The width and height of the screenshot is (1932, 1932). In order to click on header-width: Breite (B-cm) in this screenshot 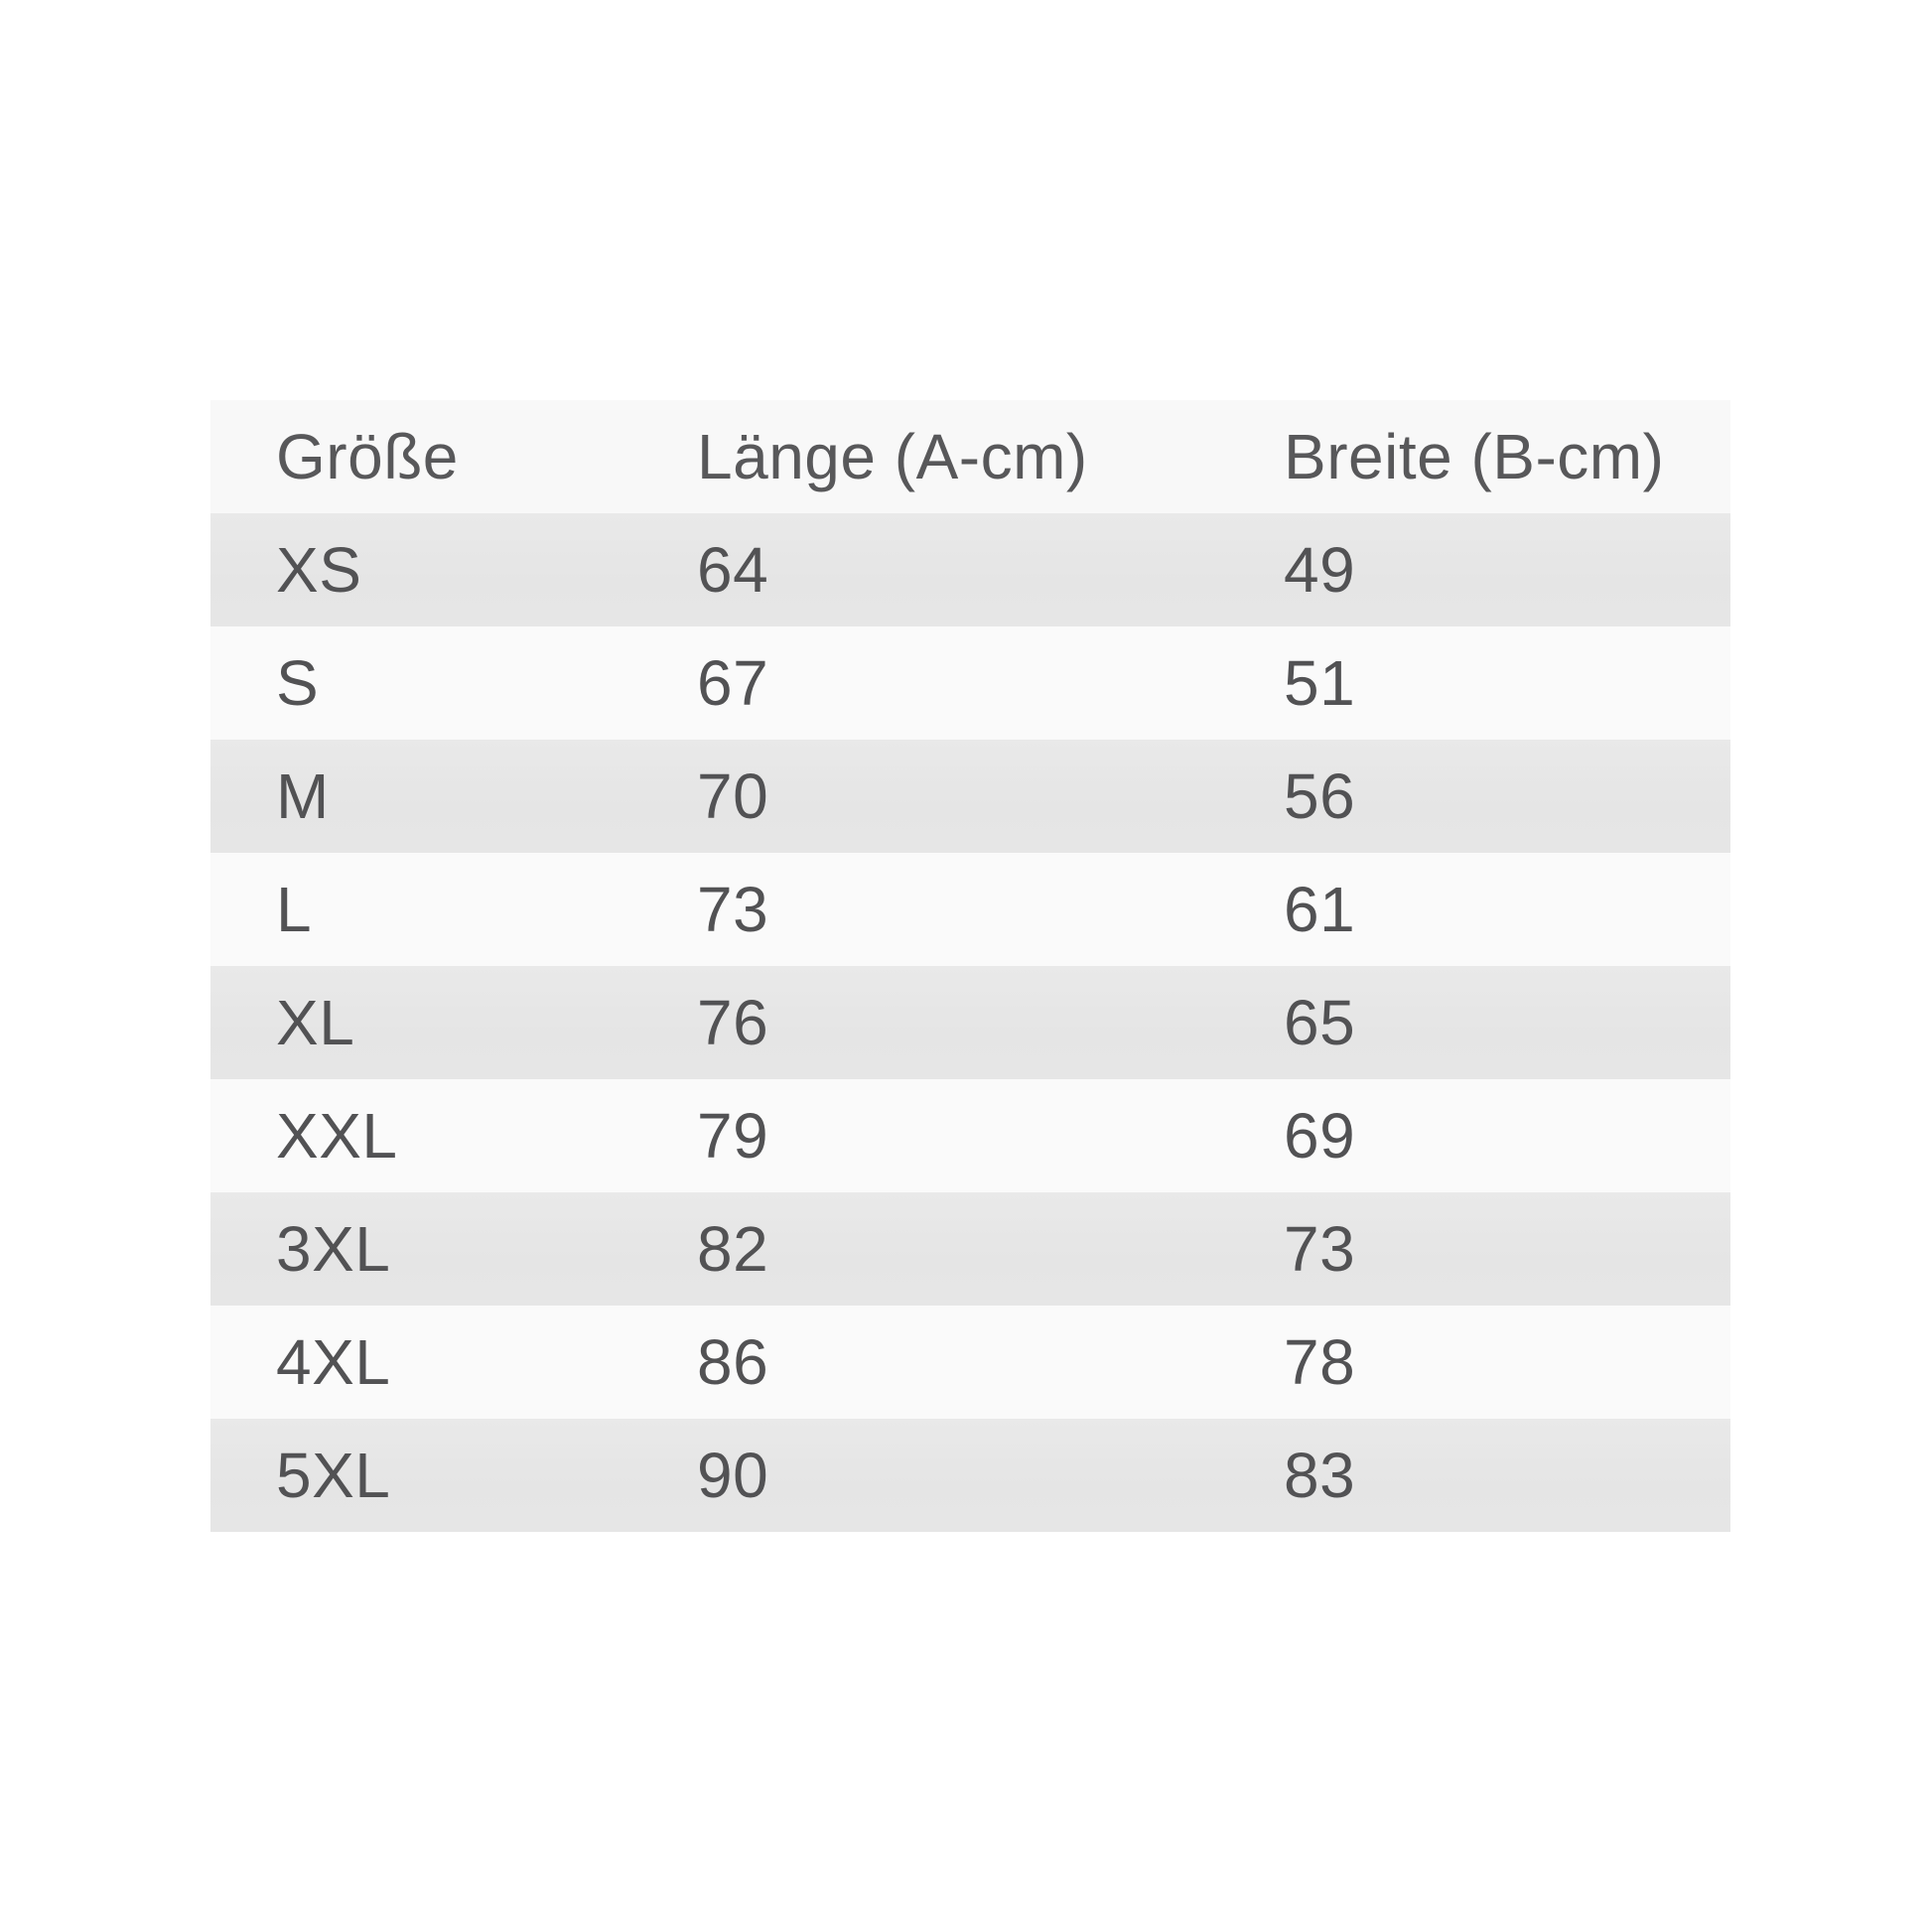, I will do `click(1475, 456)`.